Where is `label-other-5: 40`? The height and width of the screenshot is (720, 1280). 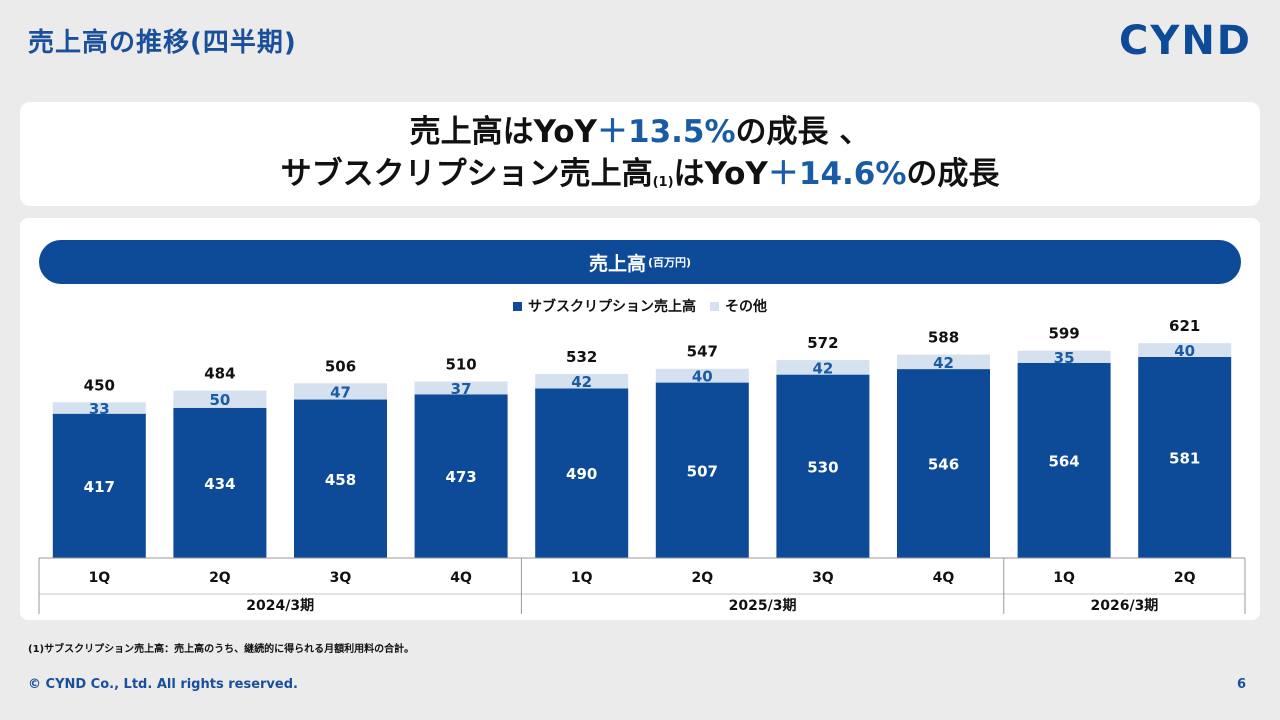
label-other-5: 40 is located at coordinates (702, 377).